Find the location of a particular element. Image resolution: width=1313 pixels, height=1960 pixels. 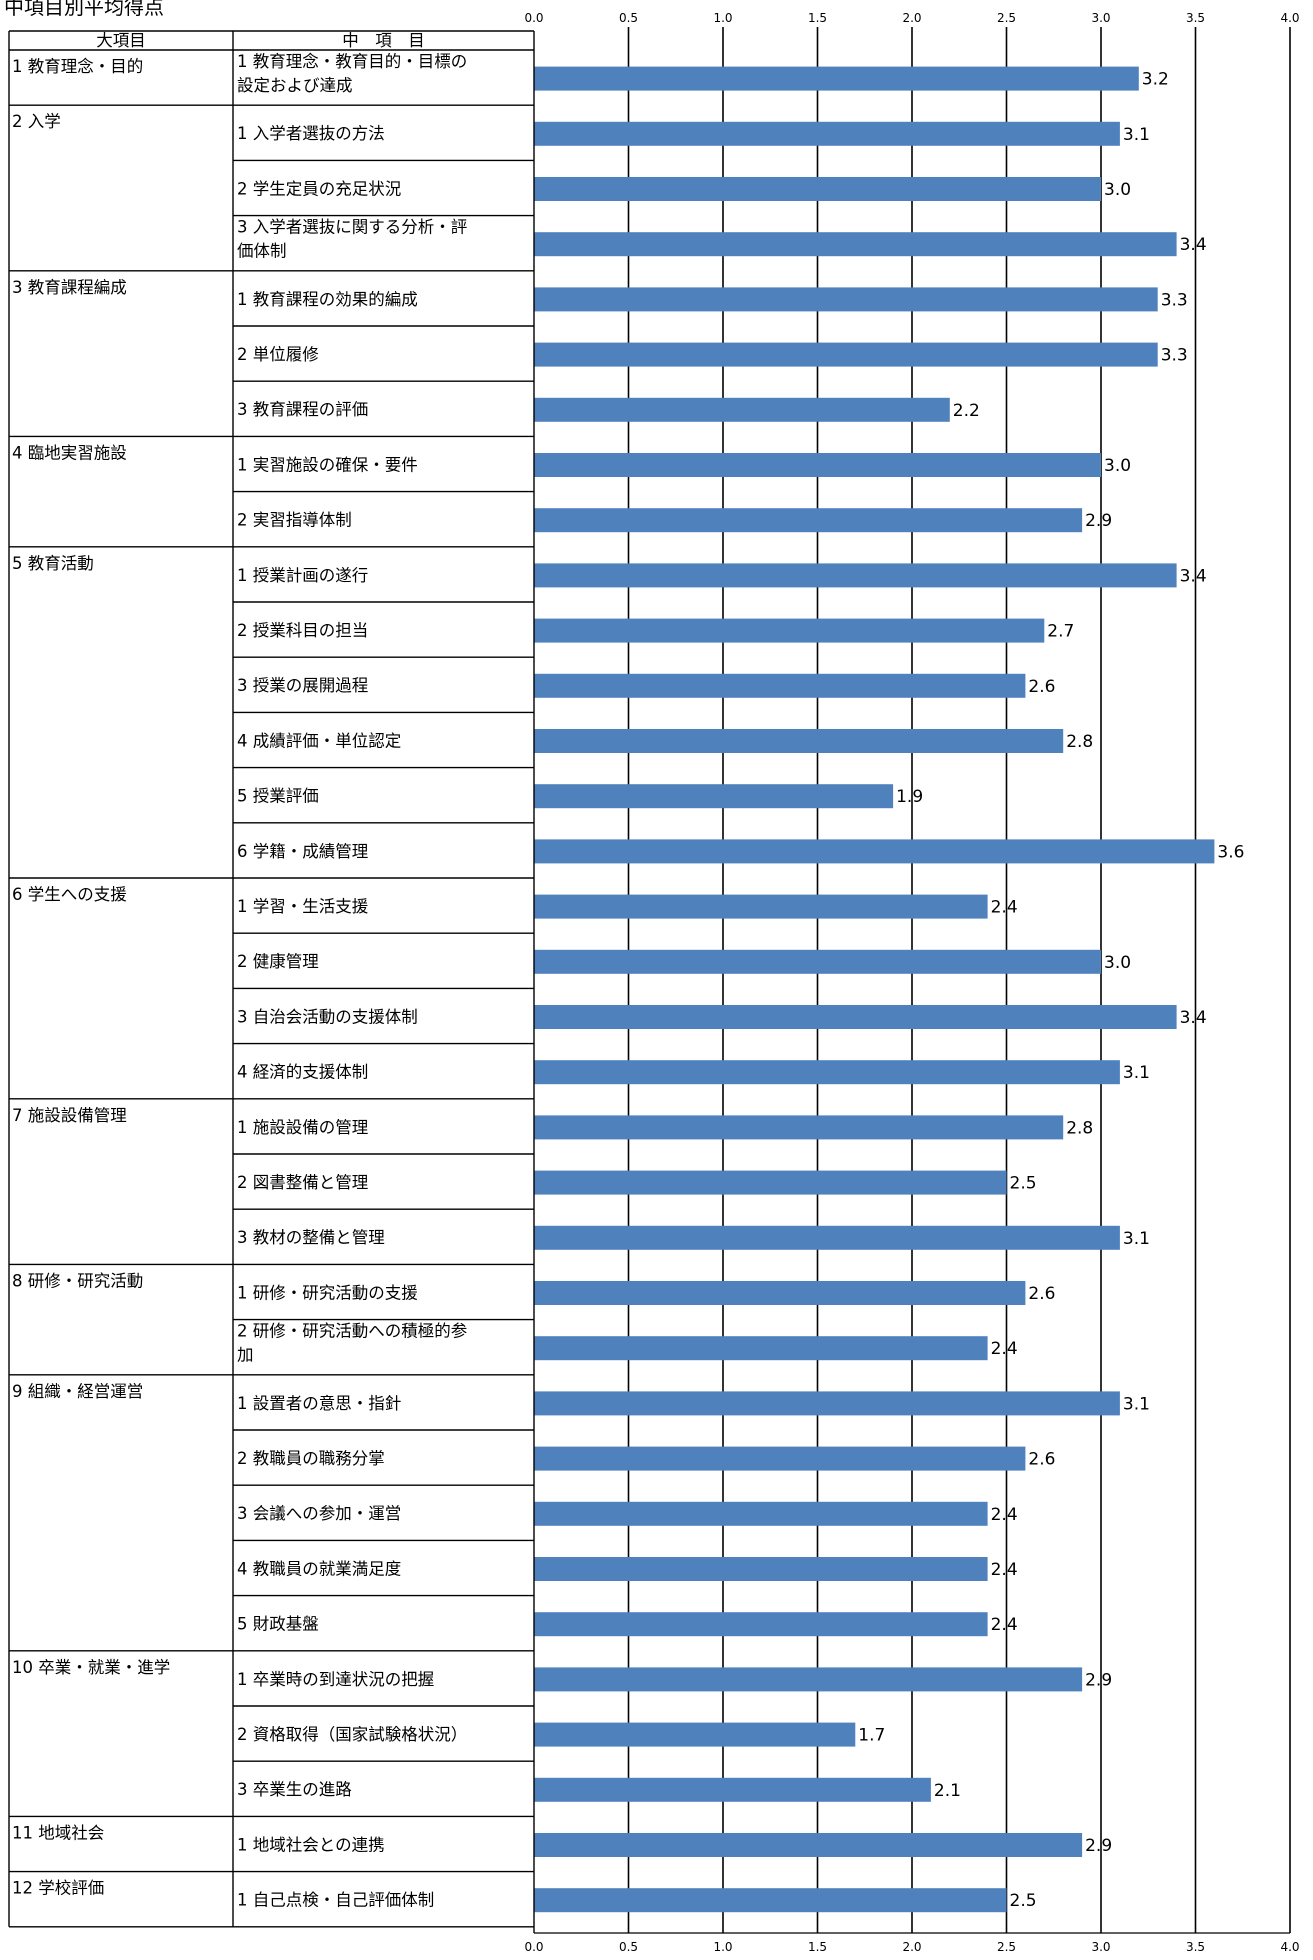

middle-item-label: 設定および達成 is located at coordinates (295, 85).